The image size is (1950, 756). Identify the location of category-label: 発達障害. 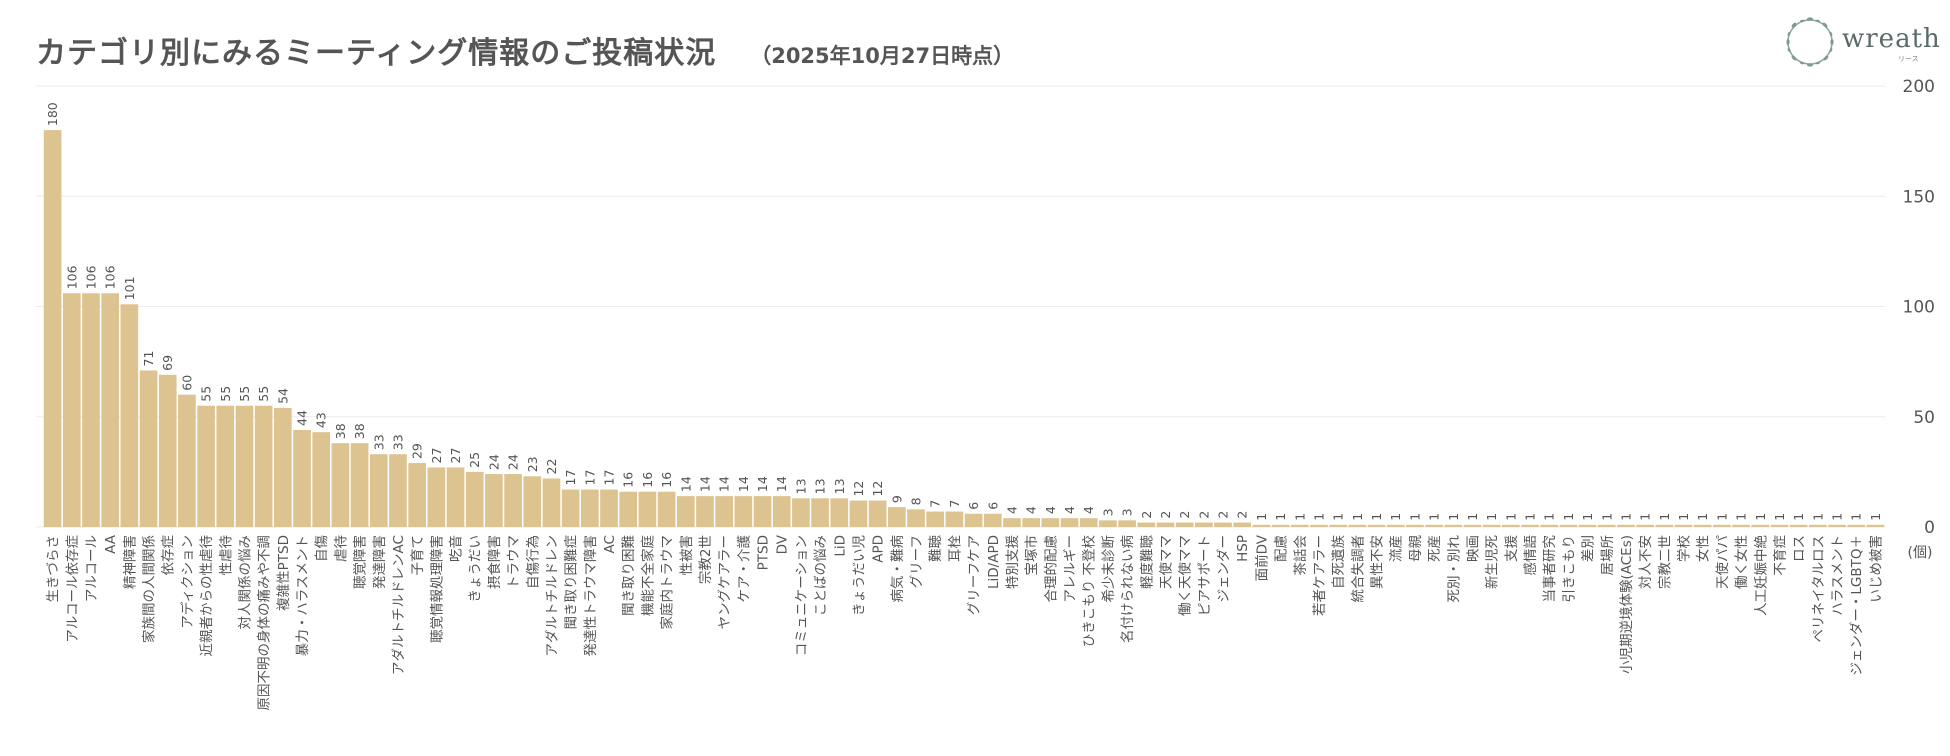
(380, 562).